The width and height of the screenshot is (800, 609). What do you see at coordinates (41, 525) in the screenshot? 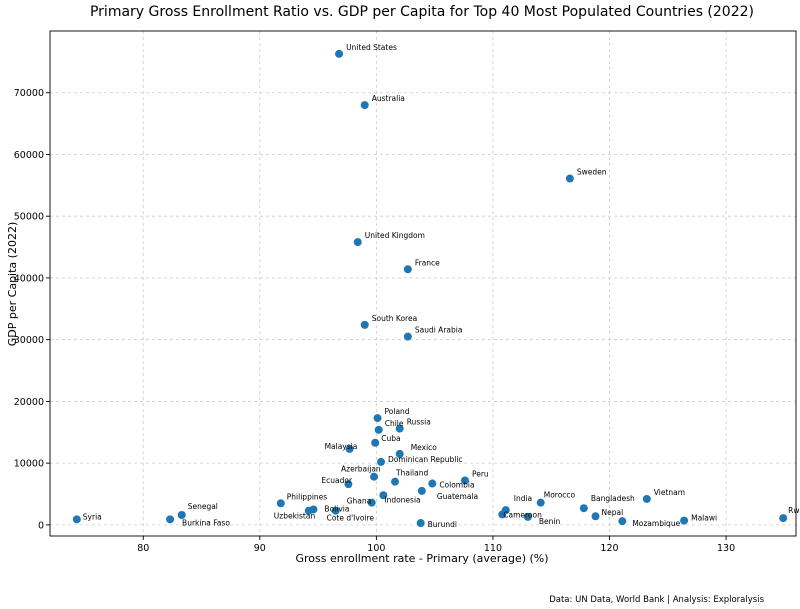
I see `y-tick-label: 0` at bounding box center [41, 525].